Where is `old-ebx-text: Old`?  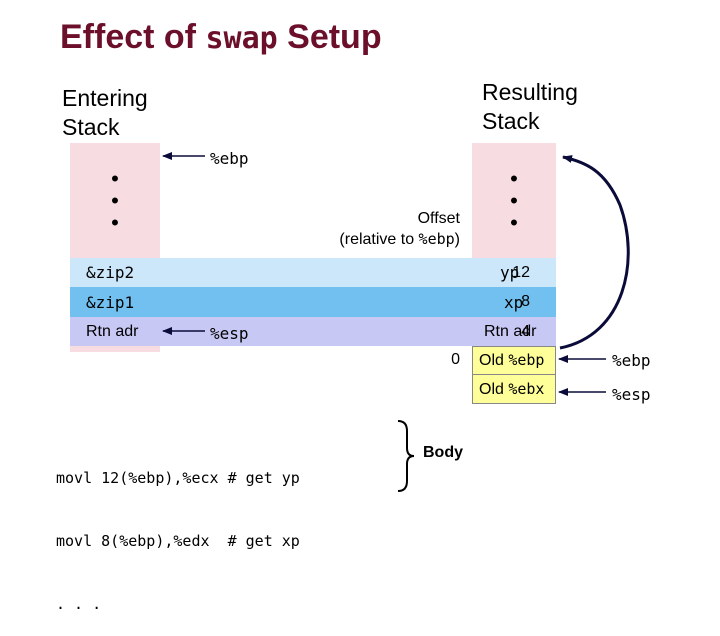
old-ebx-text: Old is located at coordinates (494, 389).